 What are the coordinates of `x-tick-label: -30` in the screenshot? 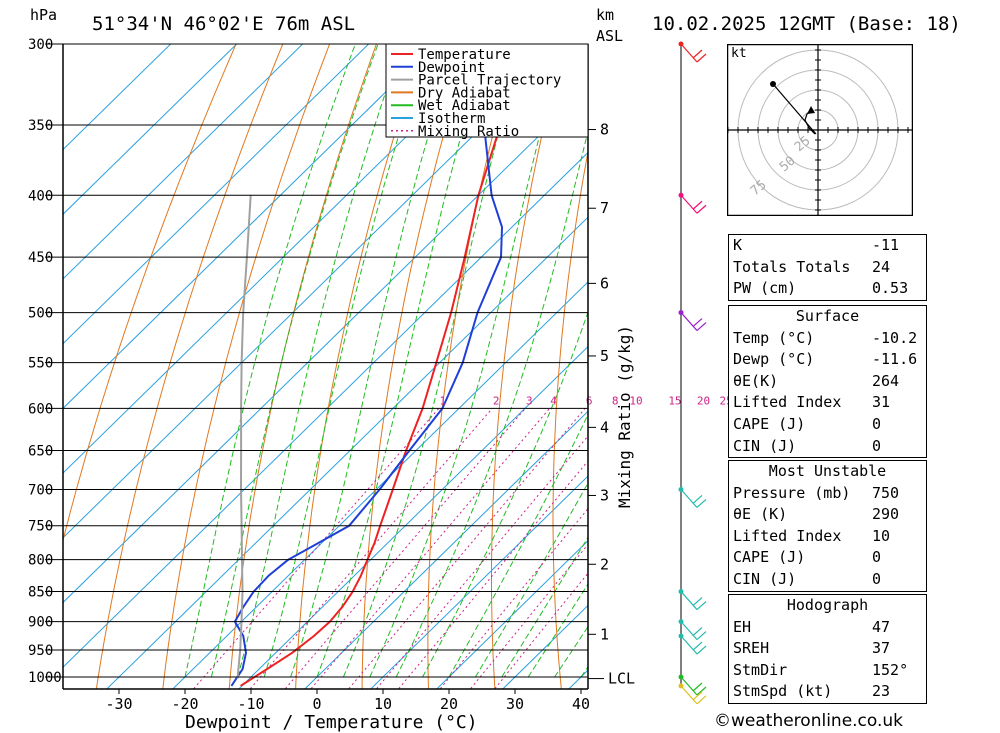 It's located at (118, 704).